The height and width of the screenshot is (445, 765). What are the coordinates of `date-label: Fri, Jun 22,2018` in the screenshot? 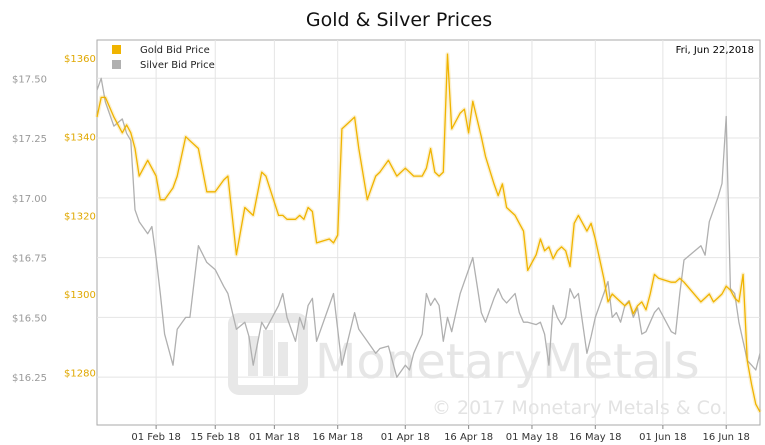 It's located at (715, 50).